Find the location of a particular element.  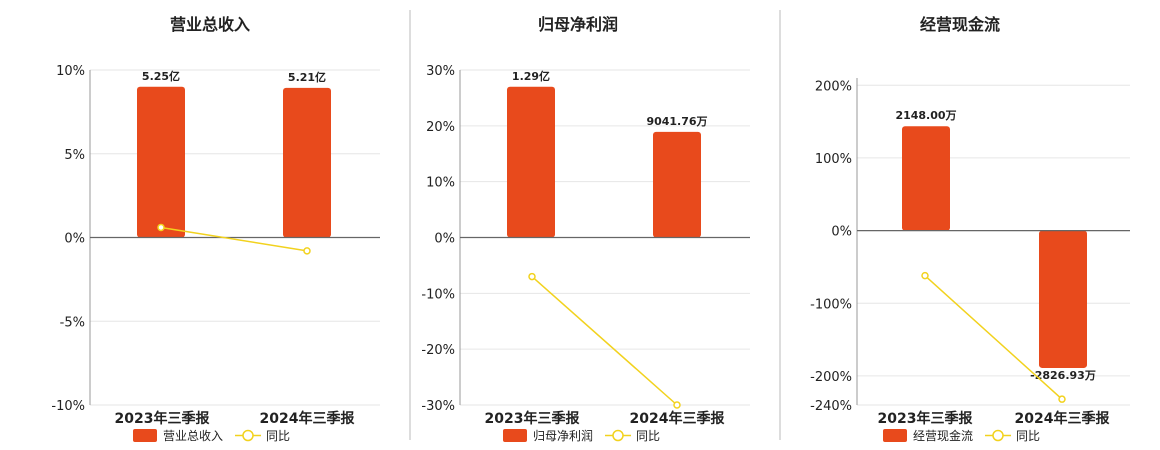

chart-title: 归母净利润 is located at coordinates (578, 24).